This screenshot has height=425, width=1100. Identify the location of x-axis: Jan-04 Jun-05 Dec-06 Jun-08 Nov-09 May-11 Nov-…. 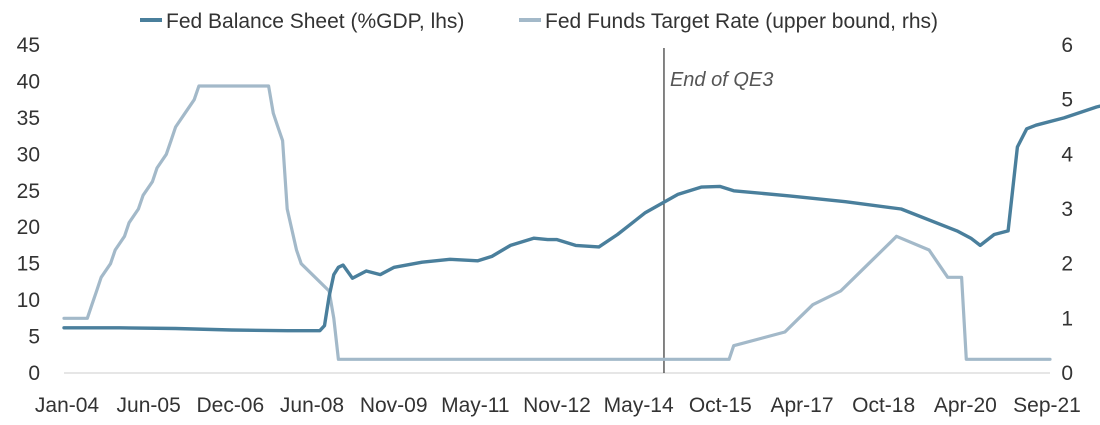
(558, 394).